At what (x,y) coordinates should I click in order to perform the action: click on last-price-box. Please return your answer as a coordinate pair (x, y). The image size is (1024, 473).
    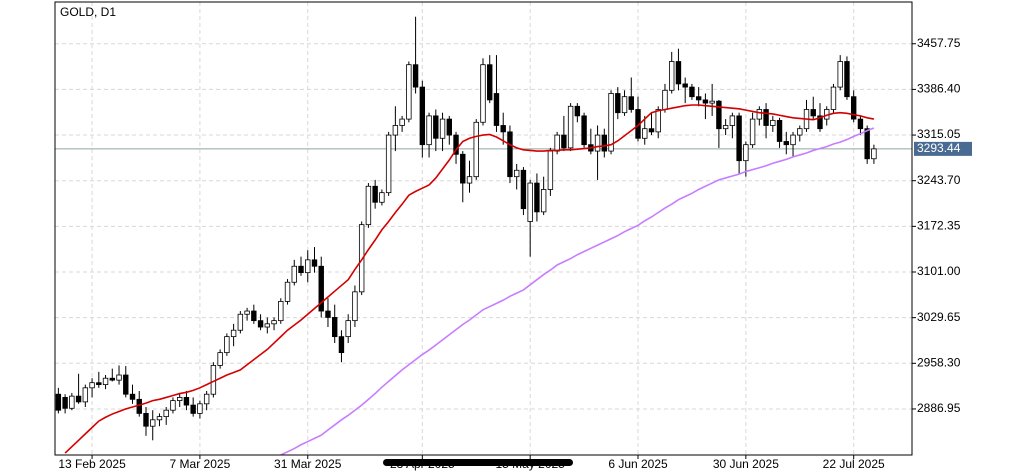
    Looking at the image, I should click on (943, 148).